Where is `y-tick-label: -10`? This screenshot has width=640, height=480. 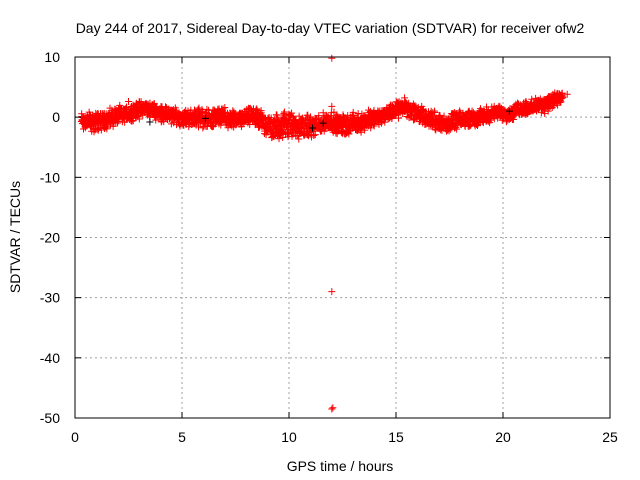
y-tick-label: -10 is located at coordinates (50, 177).